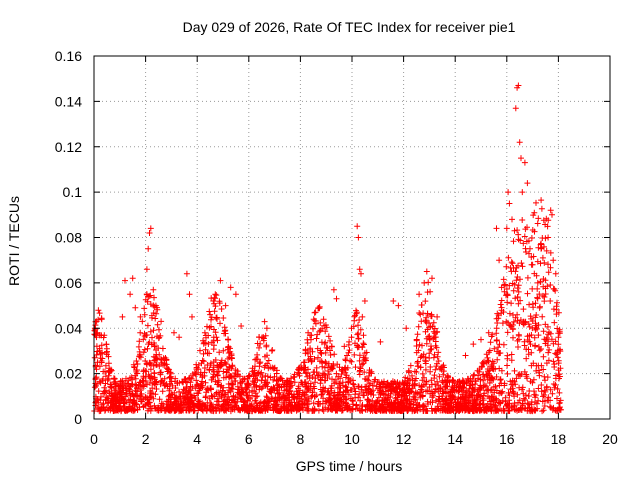 The height and width of the screenshot is (480, 640). I want to click on x-tick-label: 6, so click(249, 439).